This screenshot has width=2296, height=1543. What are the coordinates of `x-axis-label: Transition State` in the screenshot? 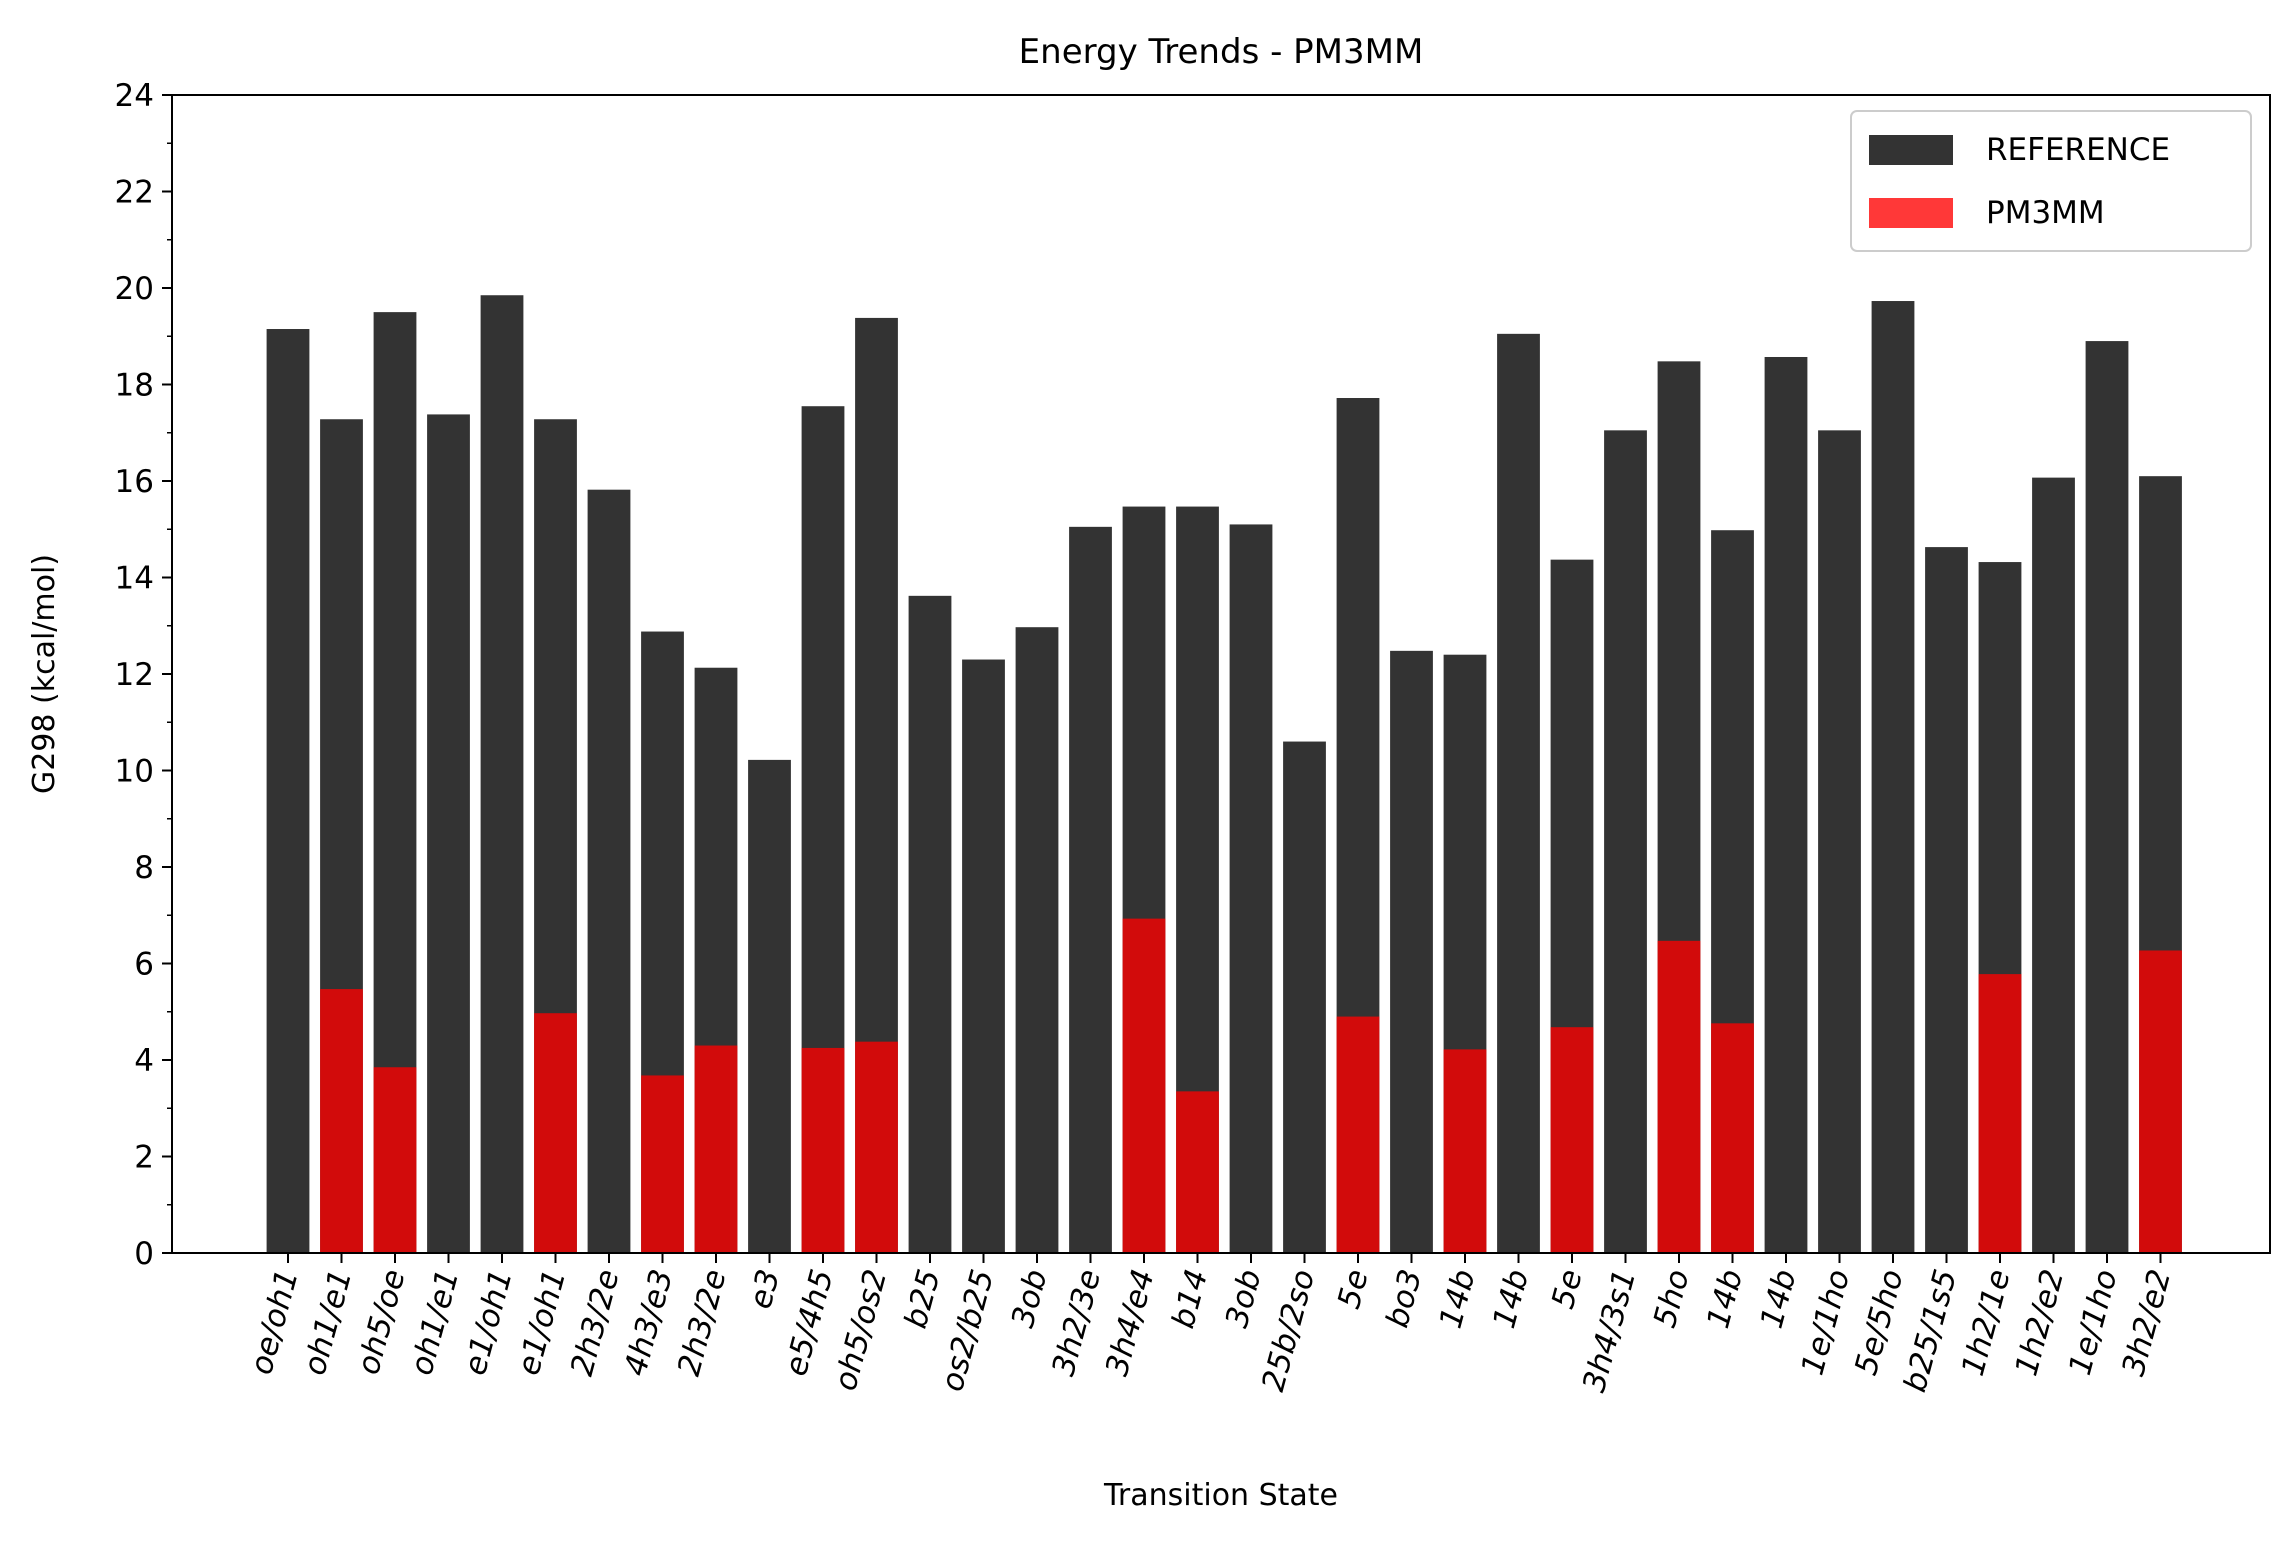 It's located at (1220, 1495).